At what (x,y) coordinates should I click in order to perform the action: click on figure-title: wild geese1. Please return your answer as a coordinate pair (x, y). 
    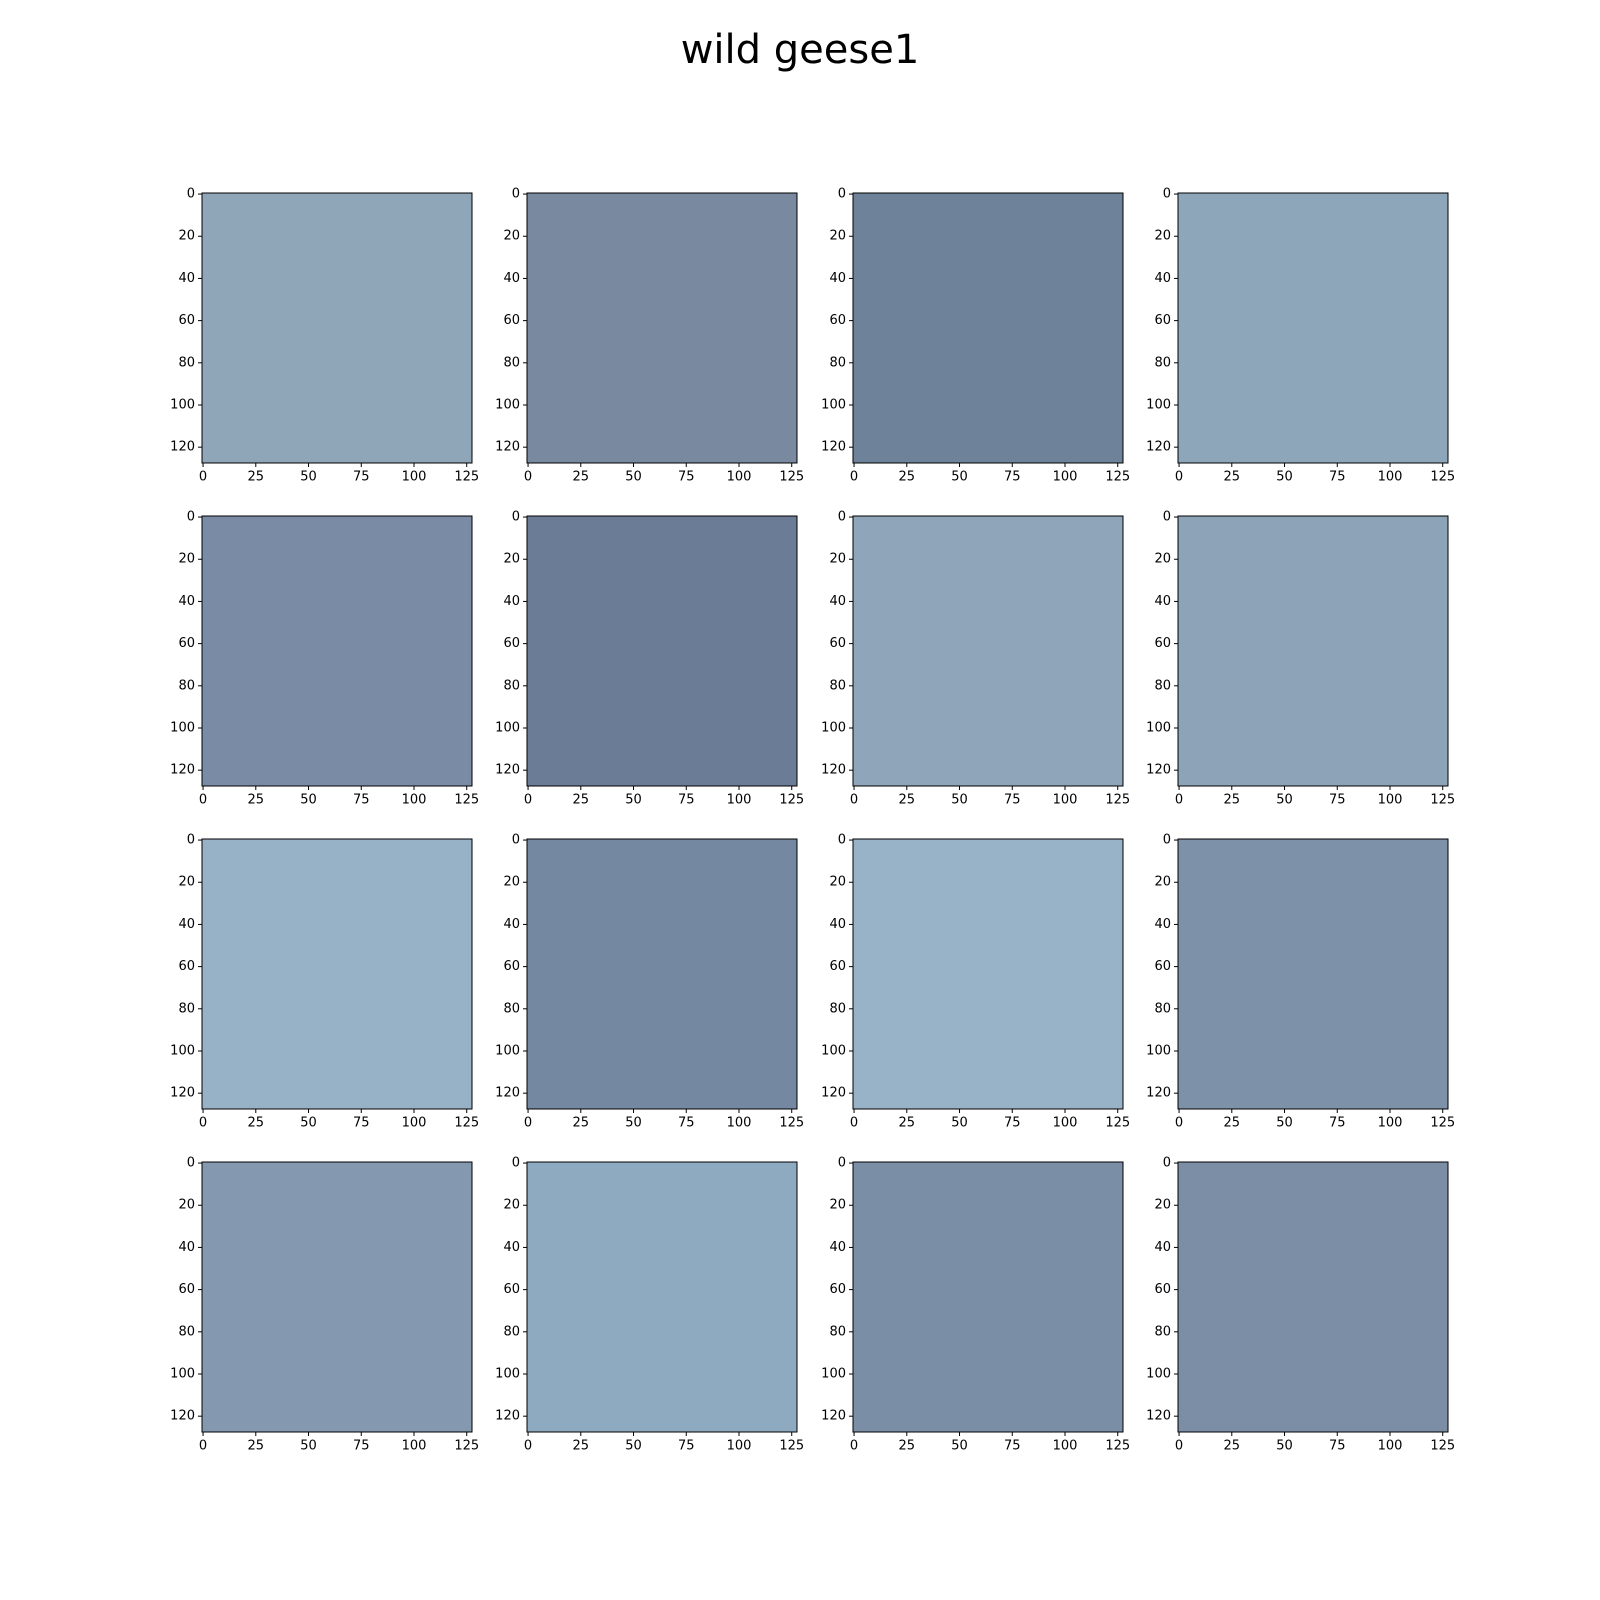
    Looking at the image, I should click on (800, 50).